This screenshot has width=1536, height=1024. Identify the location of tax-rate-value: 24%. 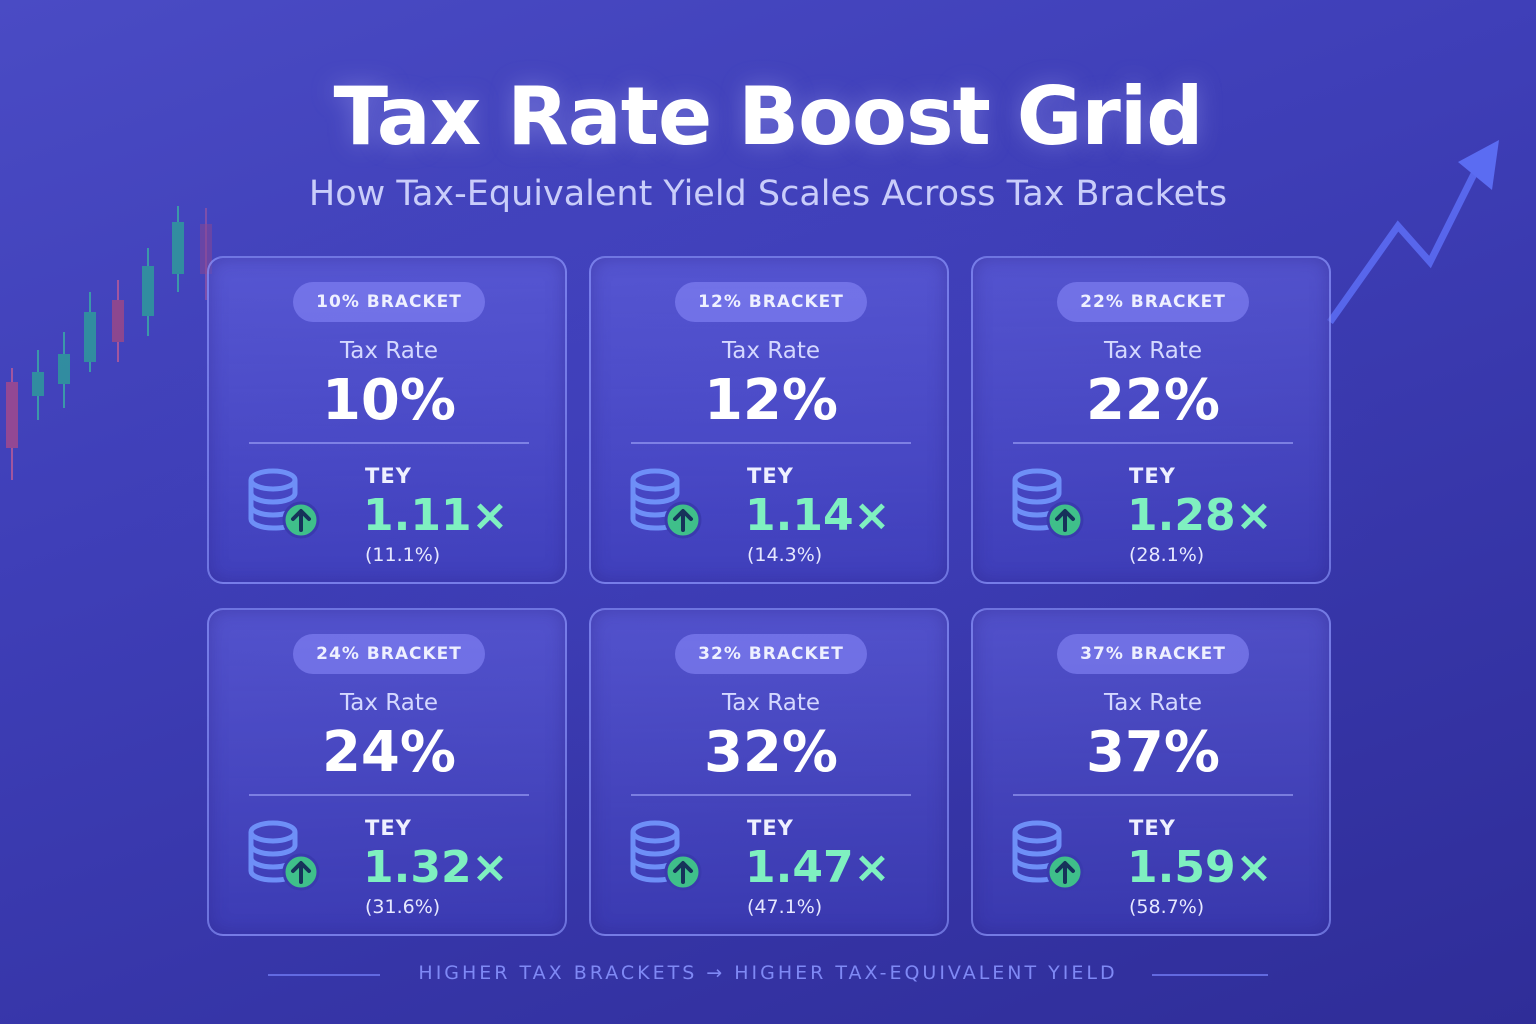
(389, 752).